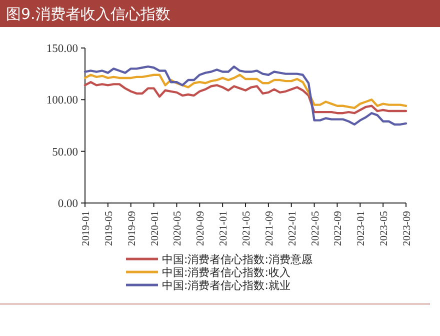 Image resolution: width=440 pixels, height=336 pixels. Describe the element at coordinates (292, 228) in the screenshot. I see `x-tick-label: 2022-01` at that location.